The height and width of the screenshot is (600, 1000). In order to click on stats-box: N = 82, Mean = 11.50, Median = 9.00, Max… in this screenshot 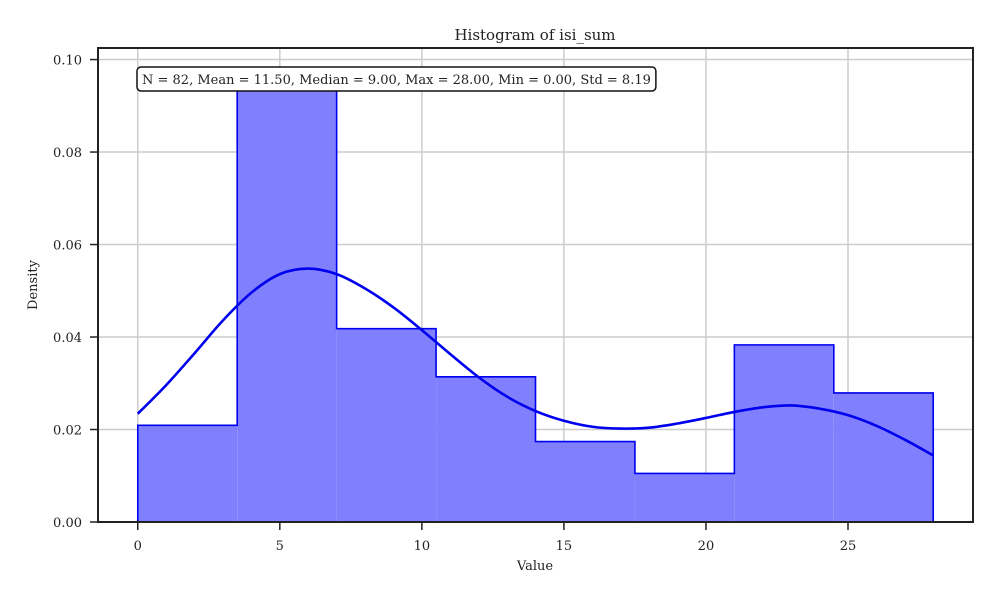, I will do `click(396, 79)`.